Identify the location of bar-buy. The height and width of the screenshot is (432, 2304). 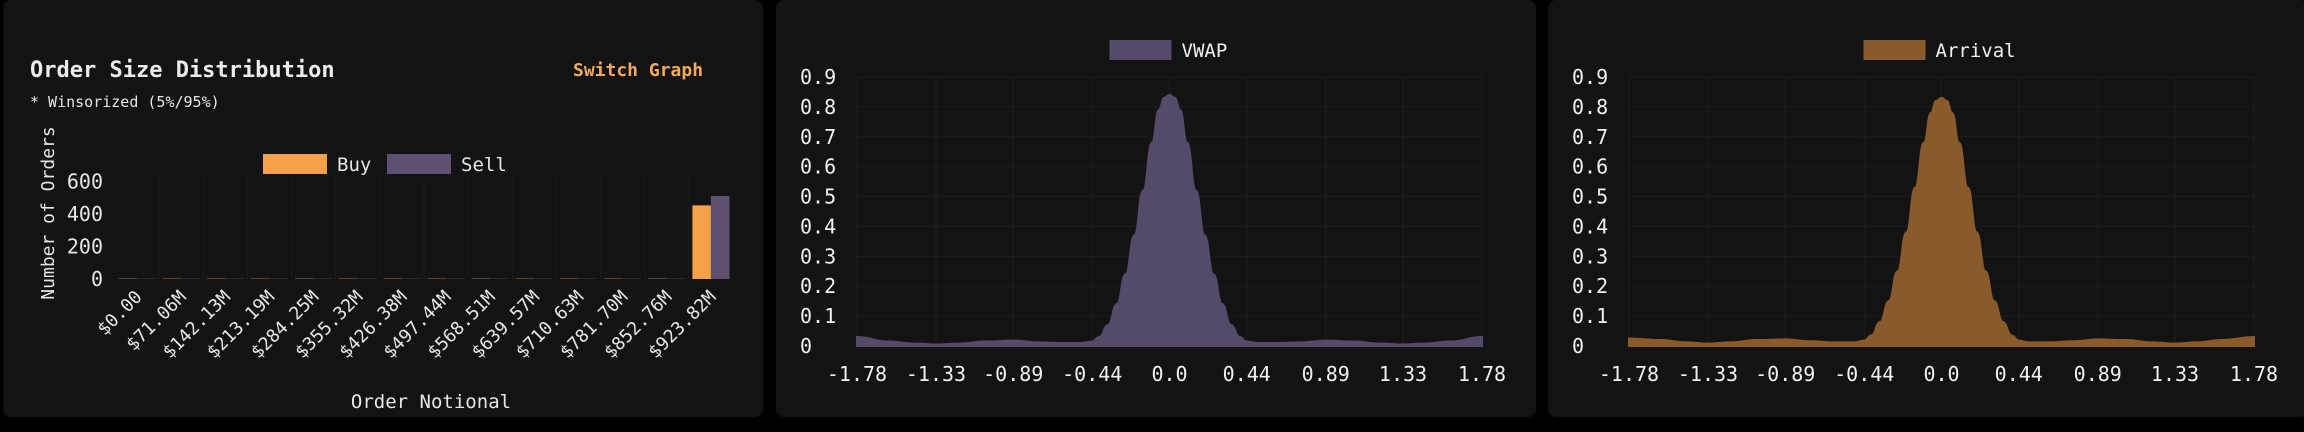
(701, 242).